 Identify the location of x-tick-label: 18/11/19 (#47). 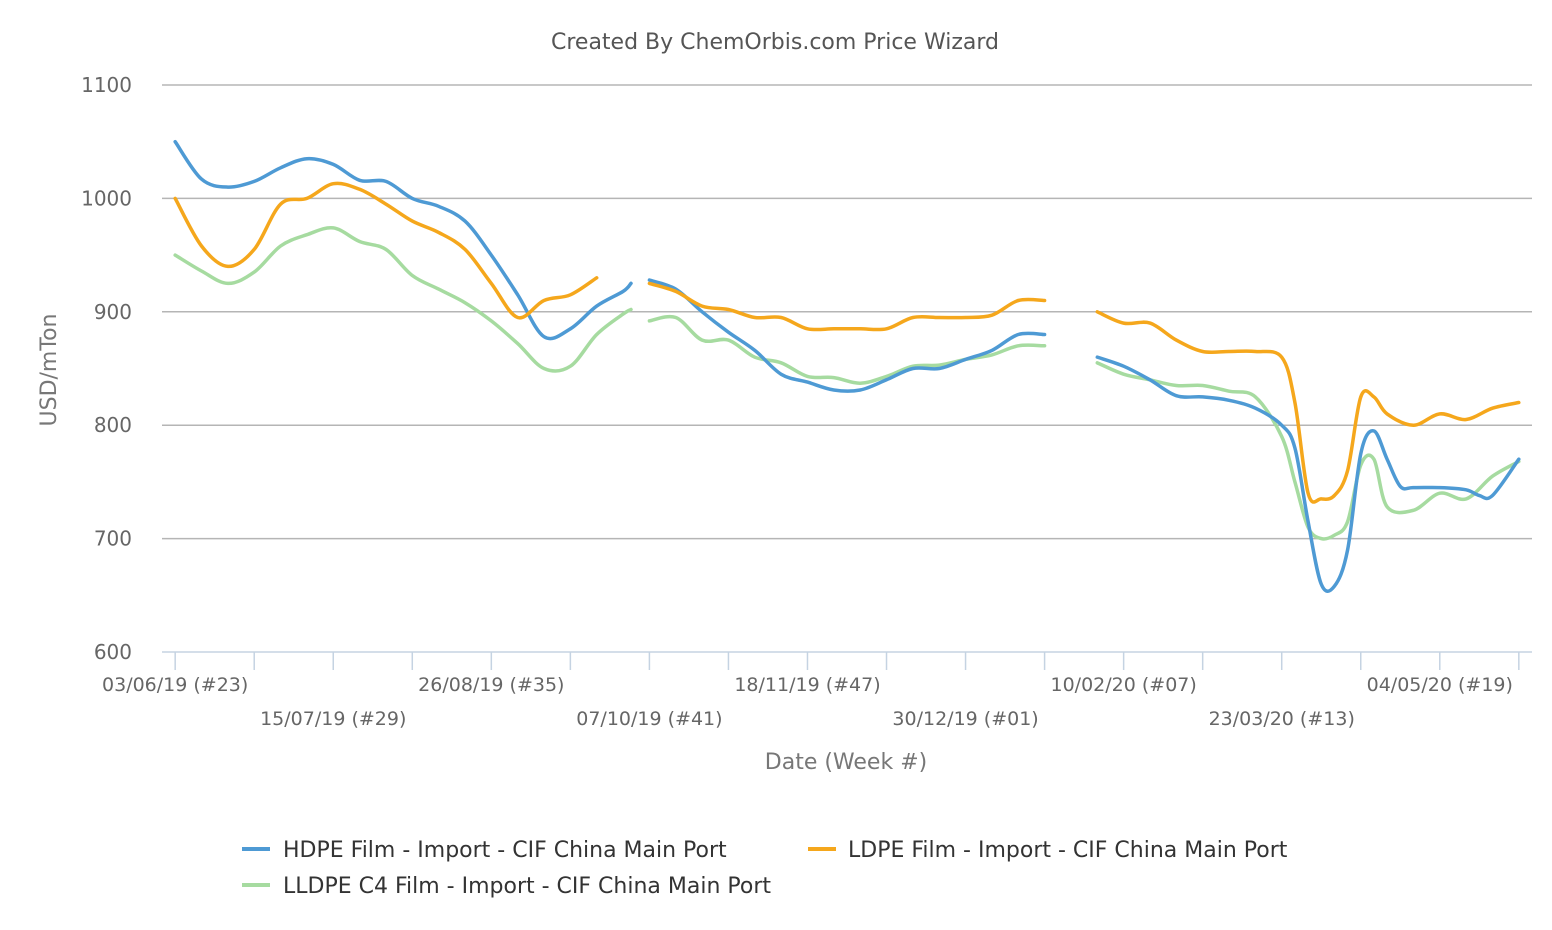
(807, 685).